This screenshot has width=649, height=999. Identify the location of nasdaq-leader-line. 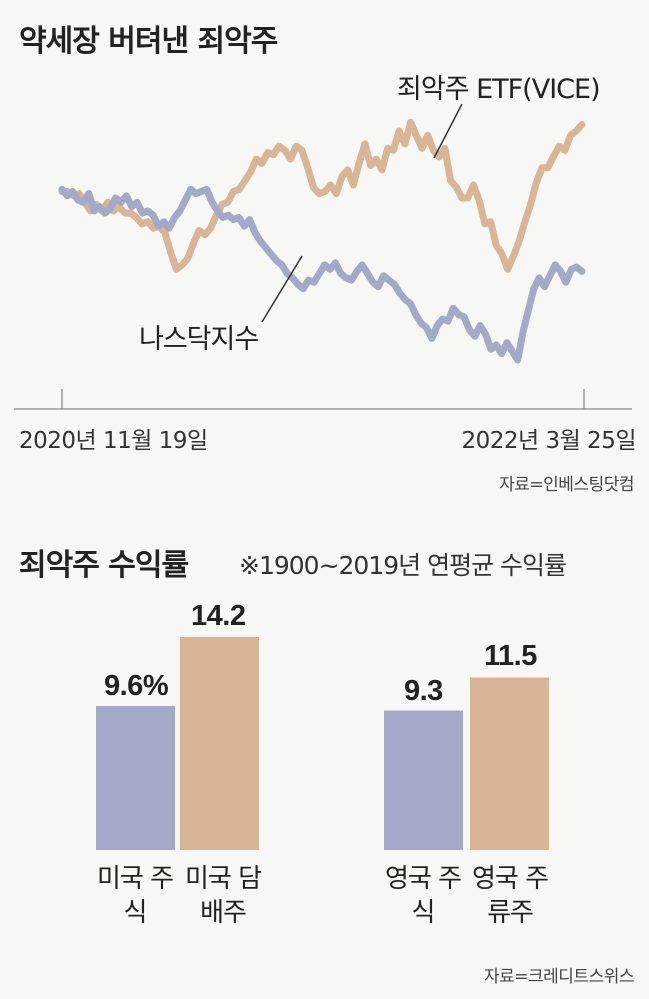
(282, 289).